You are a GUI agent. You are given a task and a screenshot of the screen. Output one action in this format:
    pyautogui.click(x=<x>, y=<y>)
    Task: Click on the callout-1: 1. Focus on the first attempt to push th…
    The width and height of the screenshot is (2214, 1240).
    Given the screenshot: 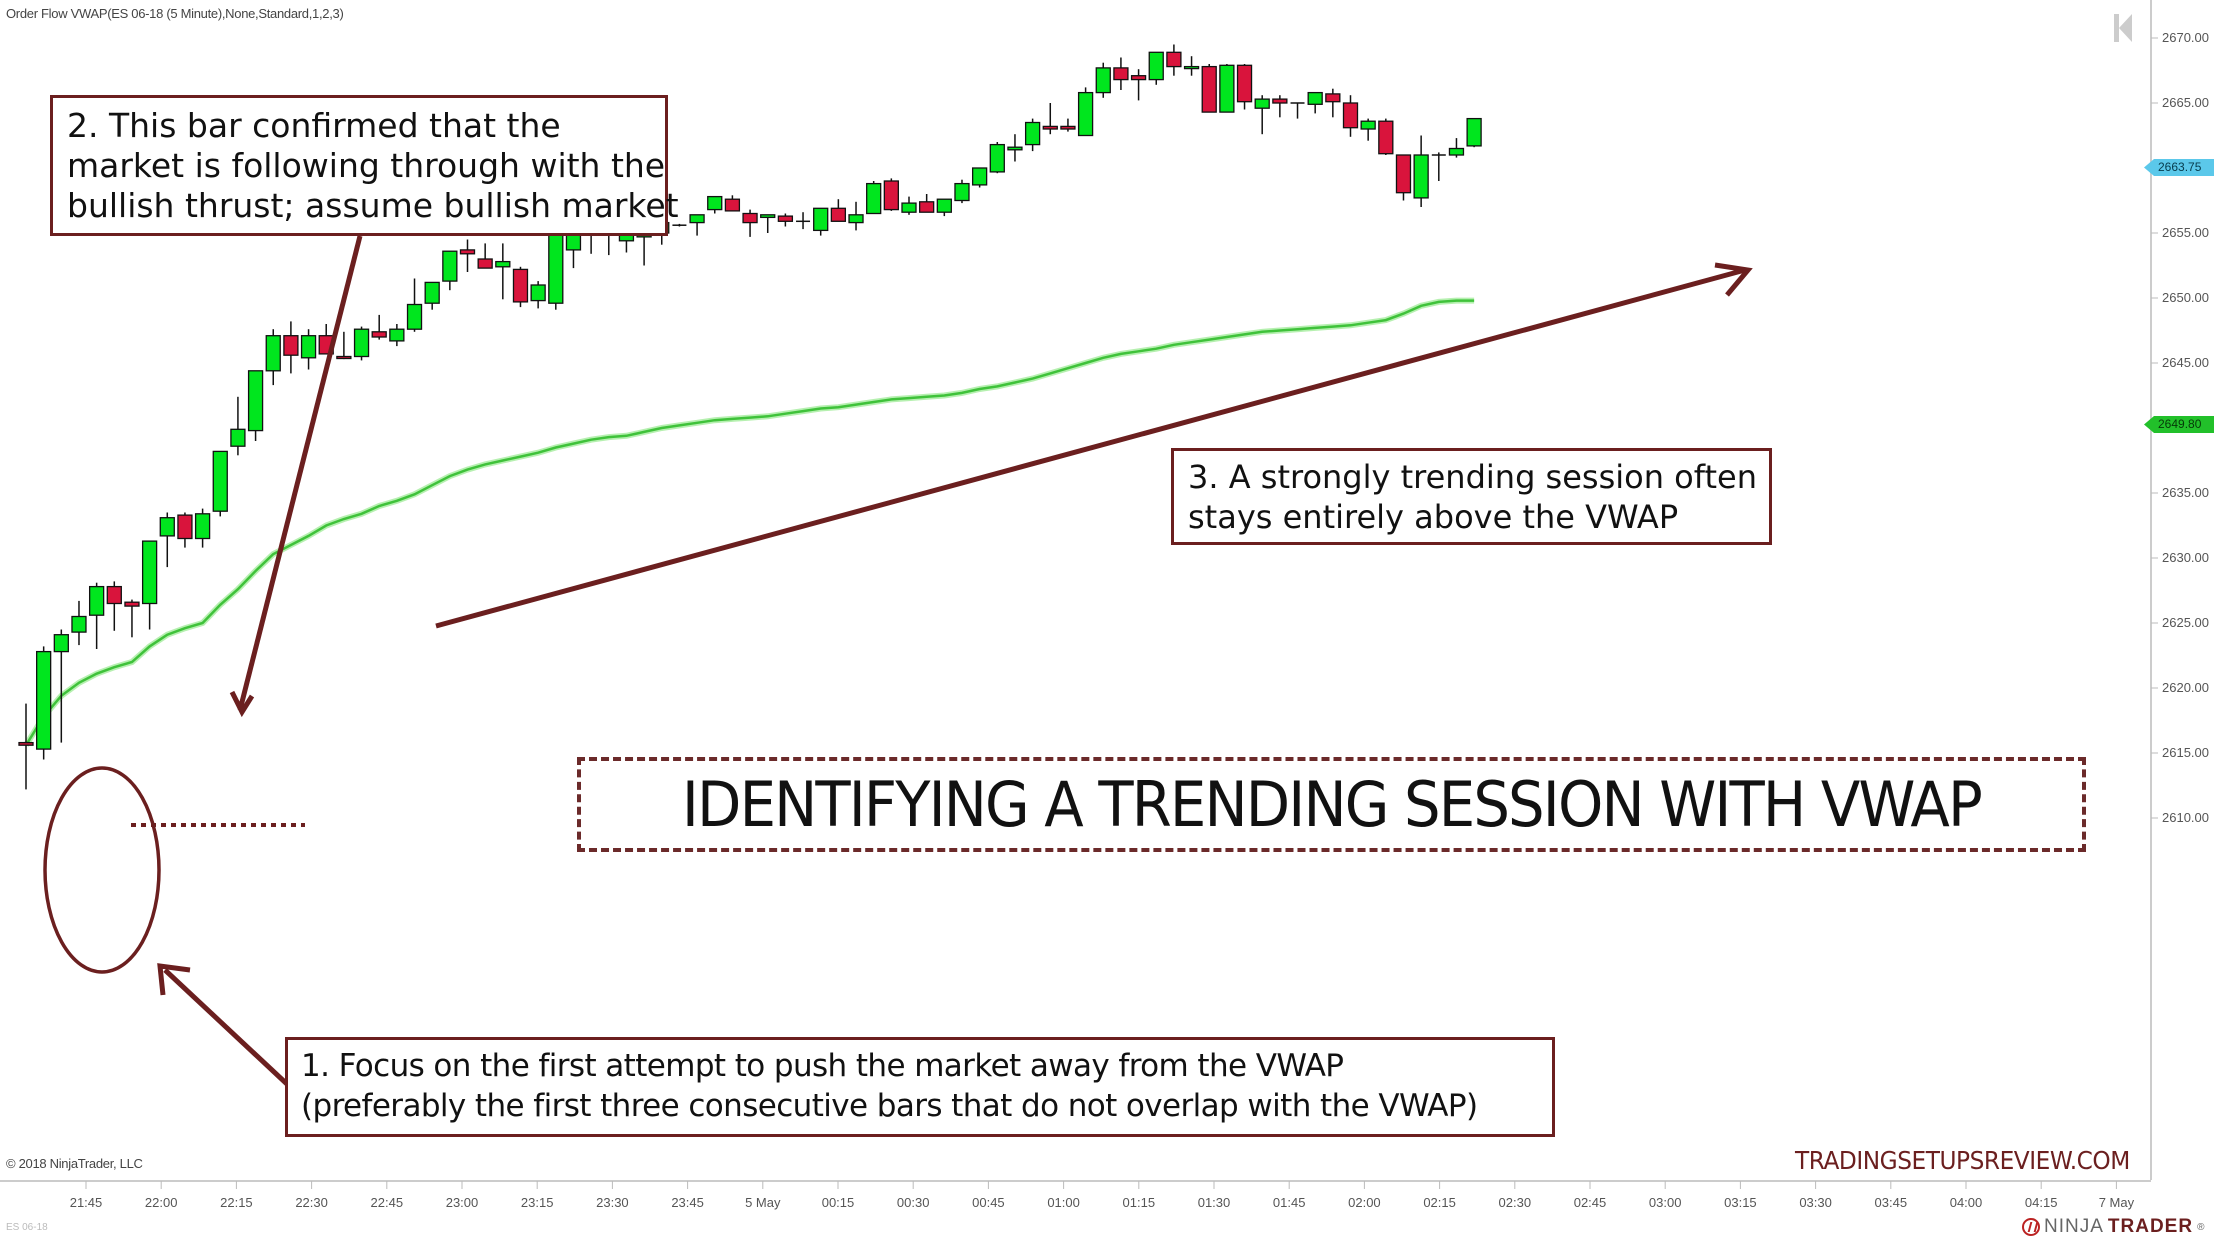 What is the action you would take?
    pyautogui.click(x=920, y=1087)
    